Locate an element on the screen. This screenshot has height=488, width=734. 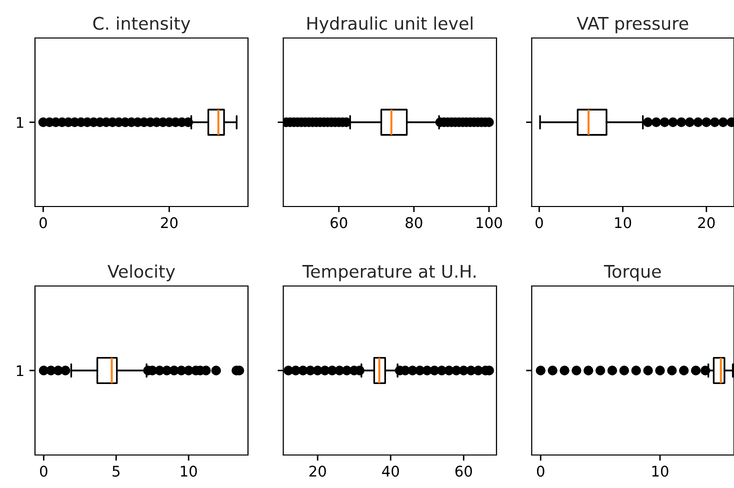
x-tick-label: 100 is located at coordinates (489, 222).